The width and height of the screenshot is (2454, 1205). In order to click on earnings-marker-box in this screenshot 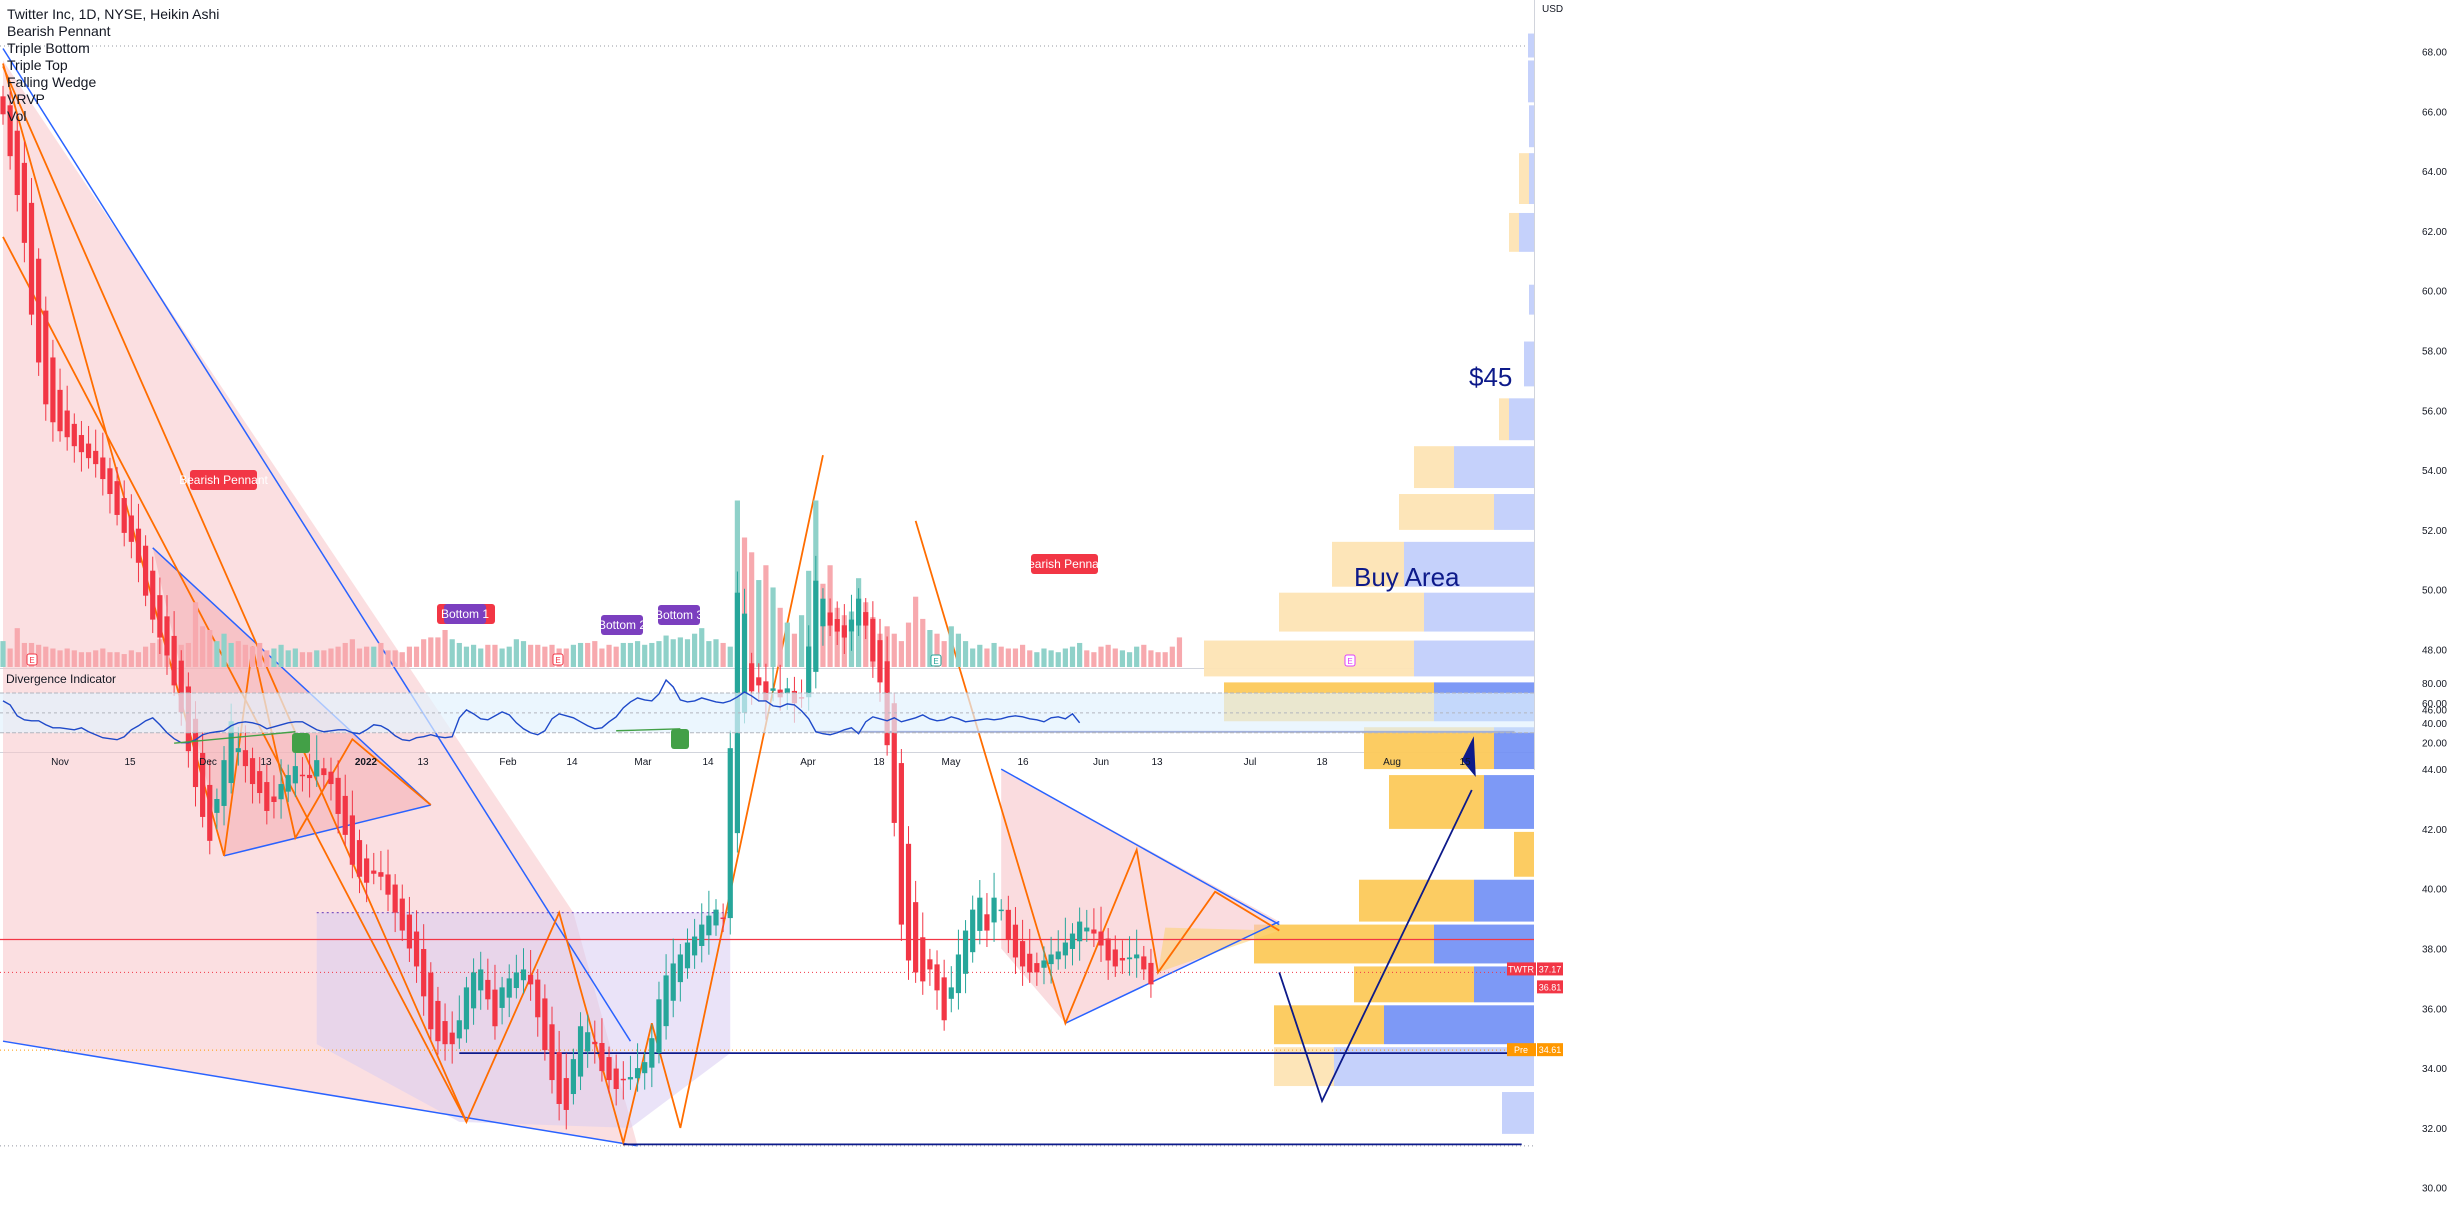, I will do `click(32, 659)`.